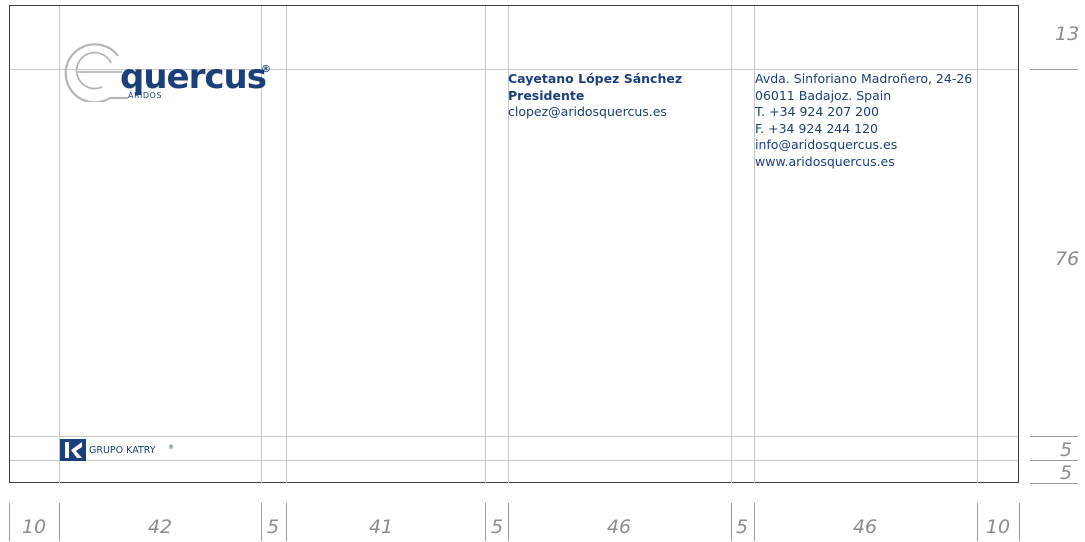  Describe the element at coordinates (864, 78) in the screenshot. I see `company-address: Avda. Sinforiano Madroñero, 24-26` at that location.